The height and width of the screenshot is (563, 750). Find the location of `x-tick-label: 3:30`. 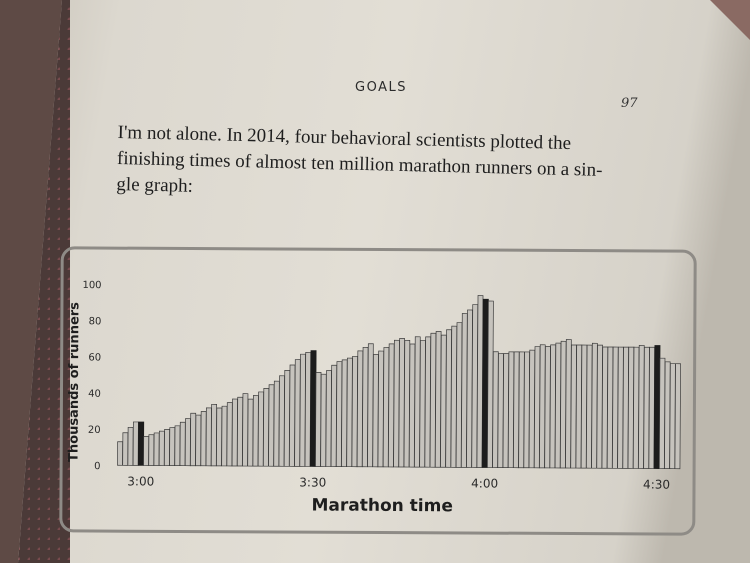

x-tick-label: 3:30 is located at coordinates (312, 482).